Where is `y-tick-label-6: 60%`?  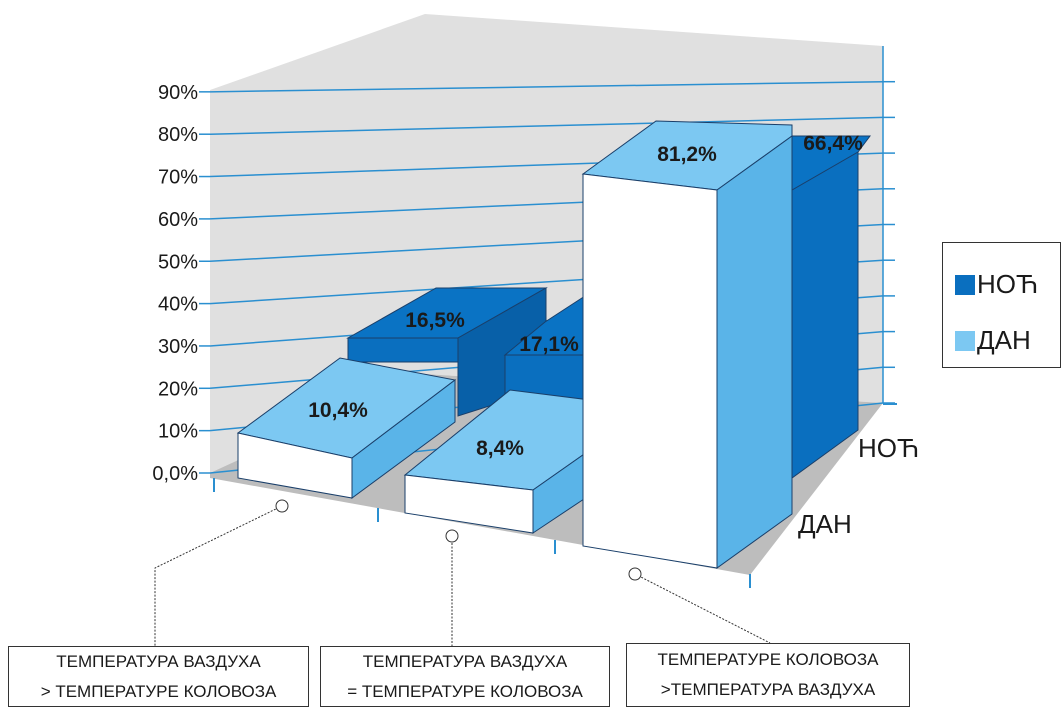
y-tick-label-6: 60% is located at coordinates (178, 220).